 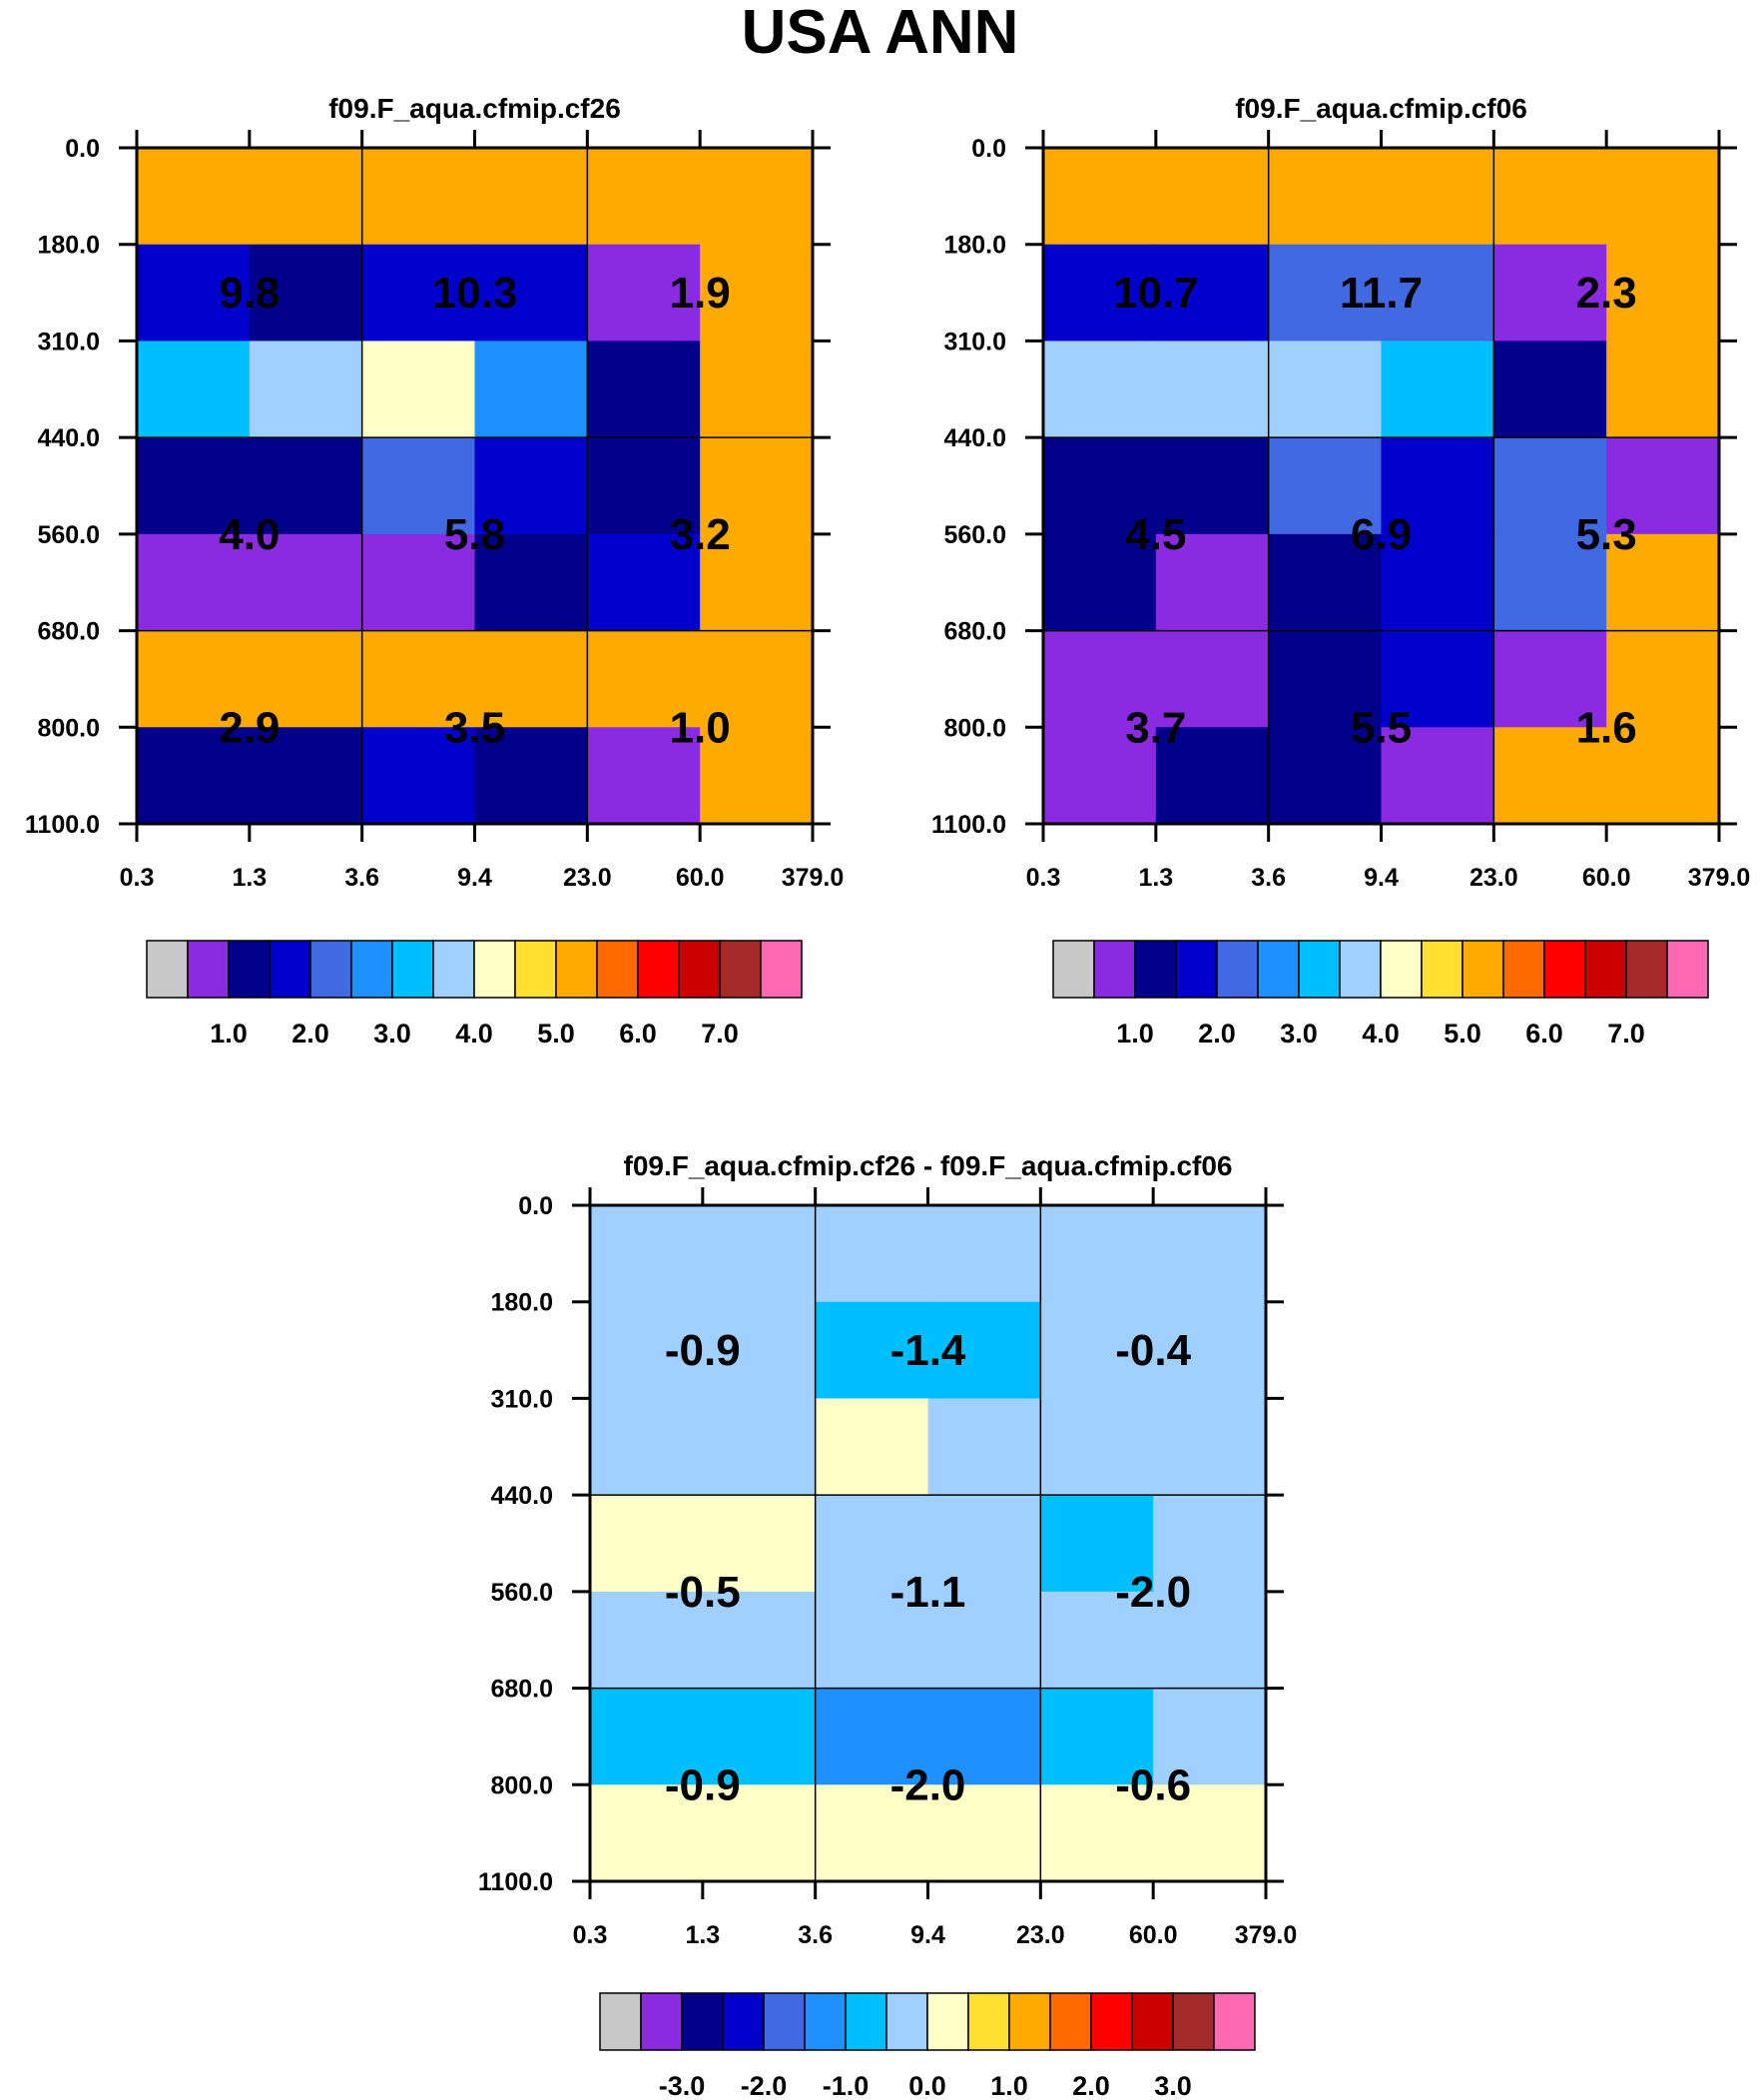 What do you see at coordinates (1626, 1034) in the screenshot?
I see `colorbar-label: 7.0` at bounding box center [1626, 1034].